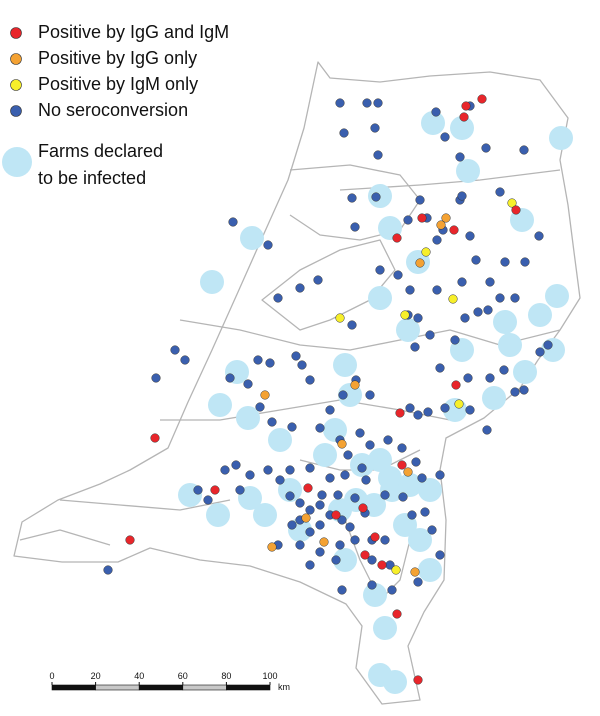 The height and width of the screenshot is (716, 600). What do you see at coordinates (118, 84) in the screenshot?
I see `legend-label: Positive by IgM only` at bounding box center [118, 84].